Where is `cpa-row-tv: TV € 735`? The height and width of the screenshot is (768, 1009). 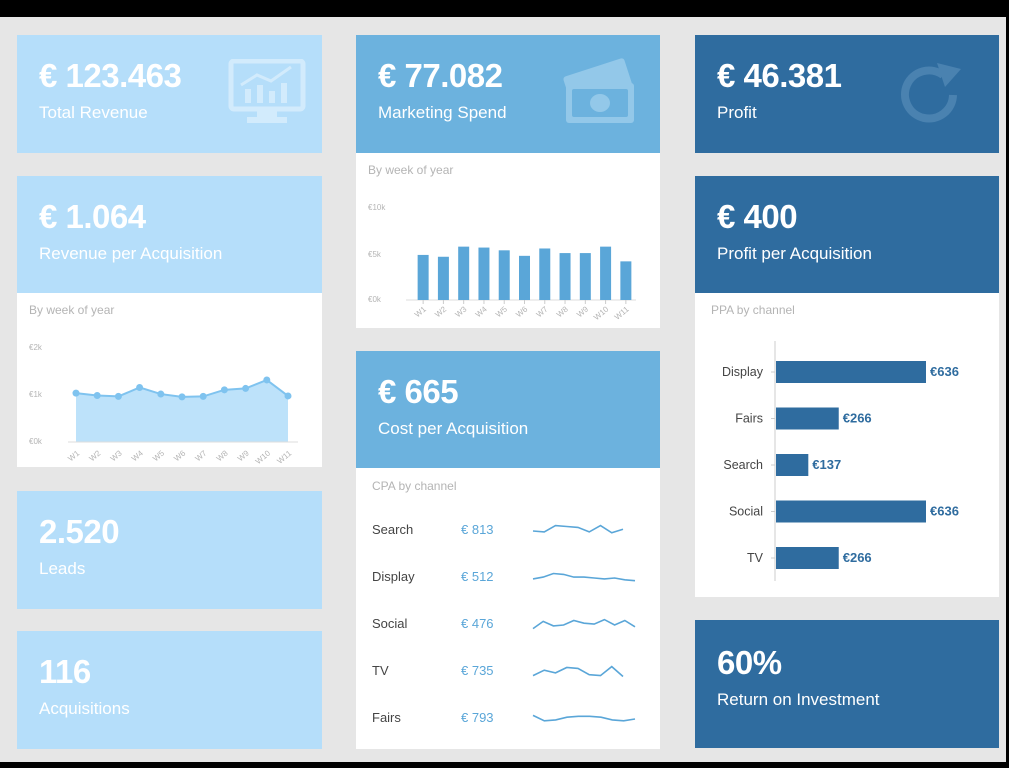 cpa-row-tv: TV € 735 is located at coordinates (508, 672).